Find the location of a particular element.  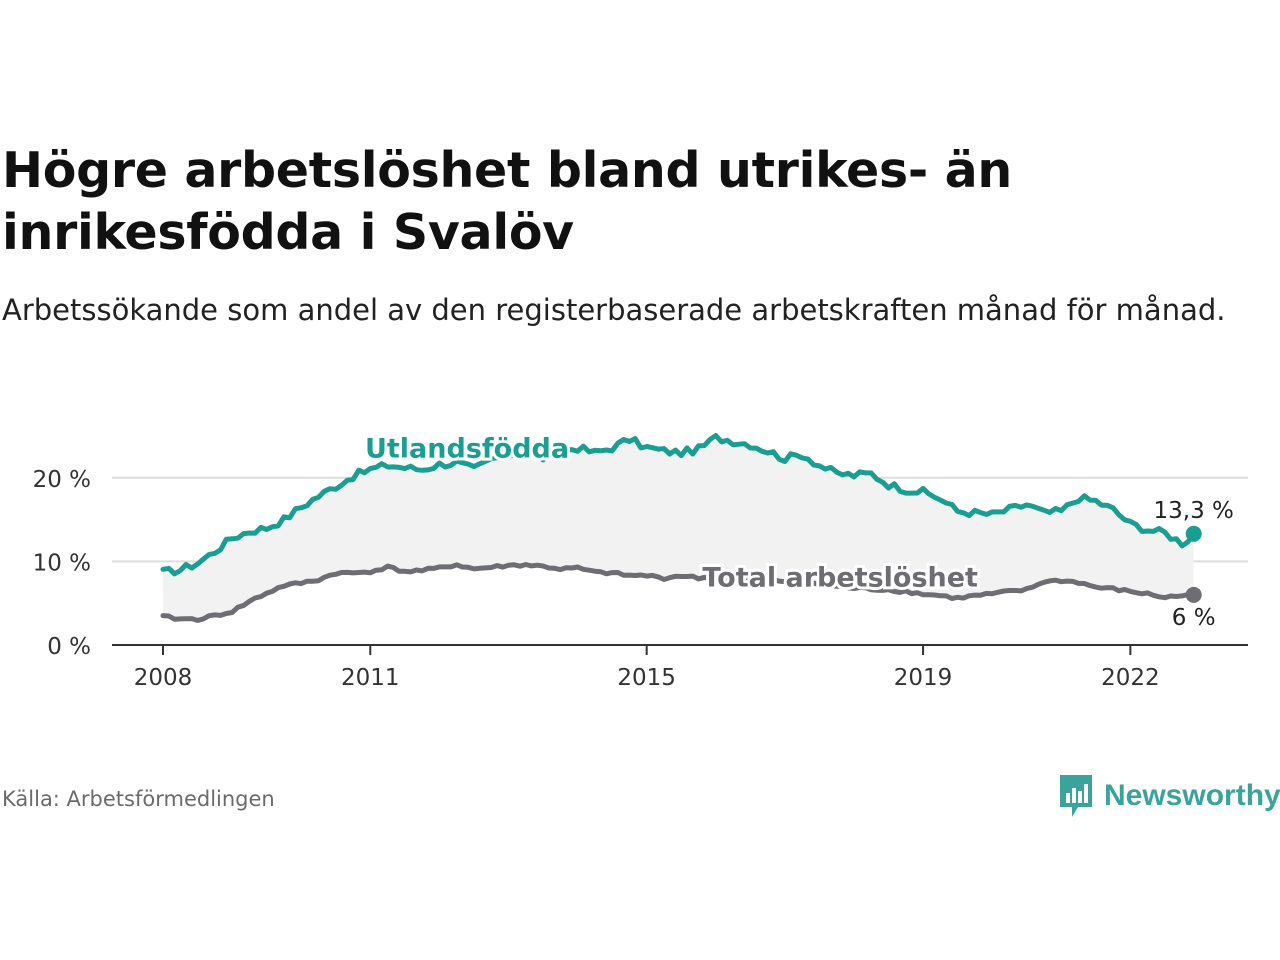

x-tick-label: 2008 is located at coordinates (163, 678).